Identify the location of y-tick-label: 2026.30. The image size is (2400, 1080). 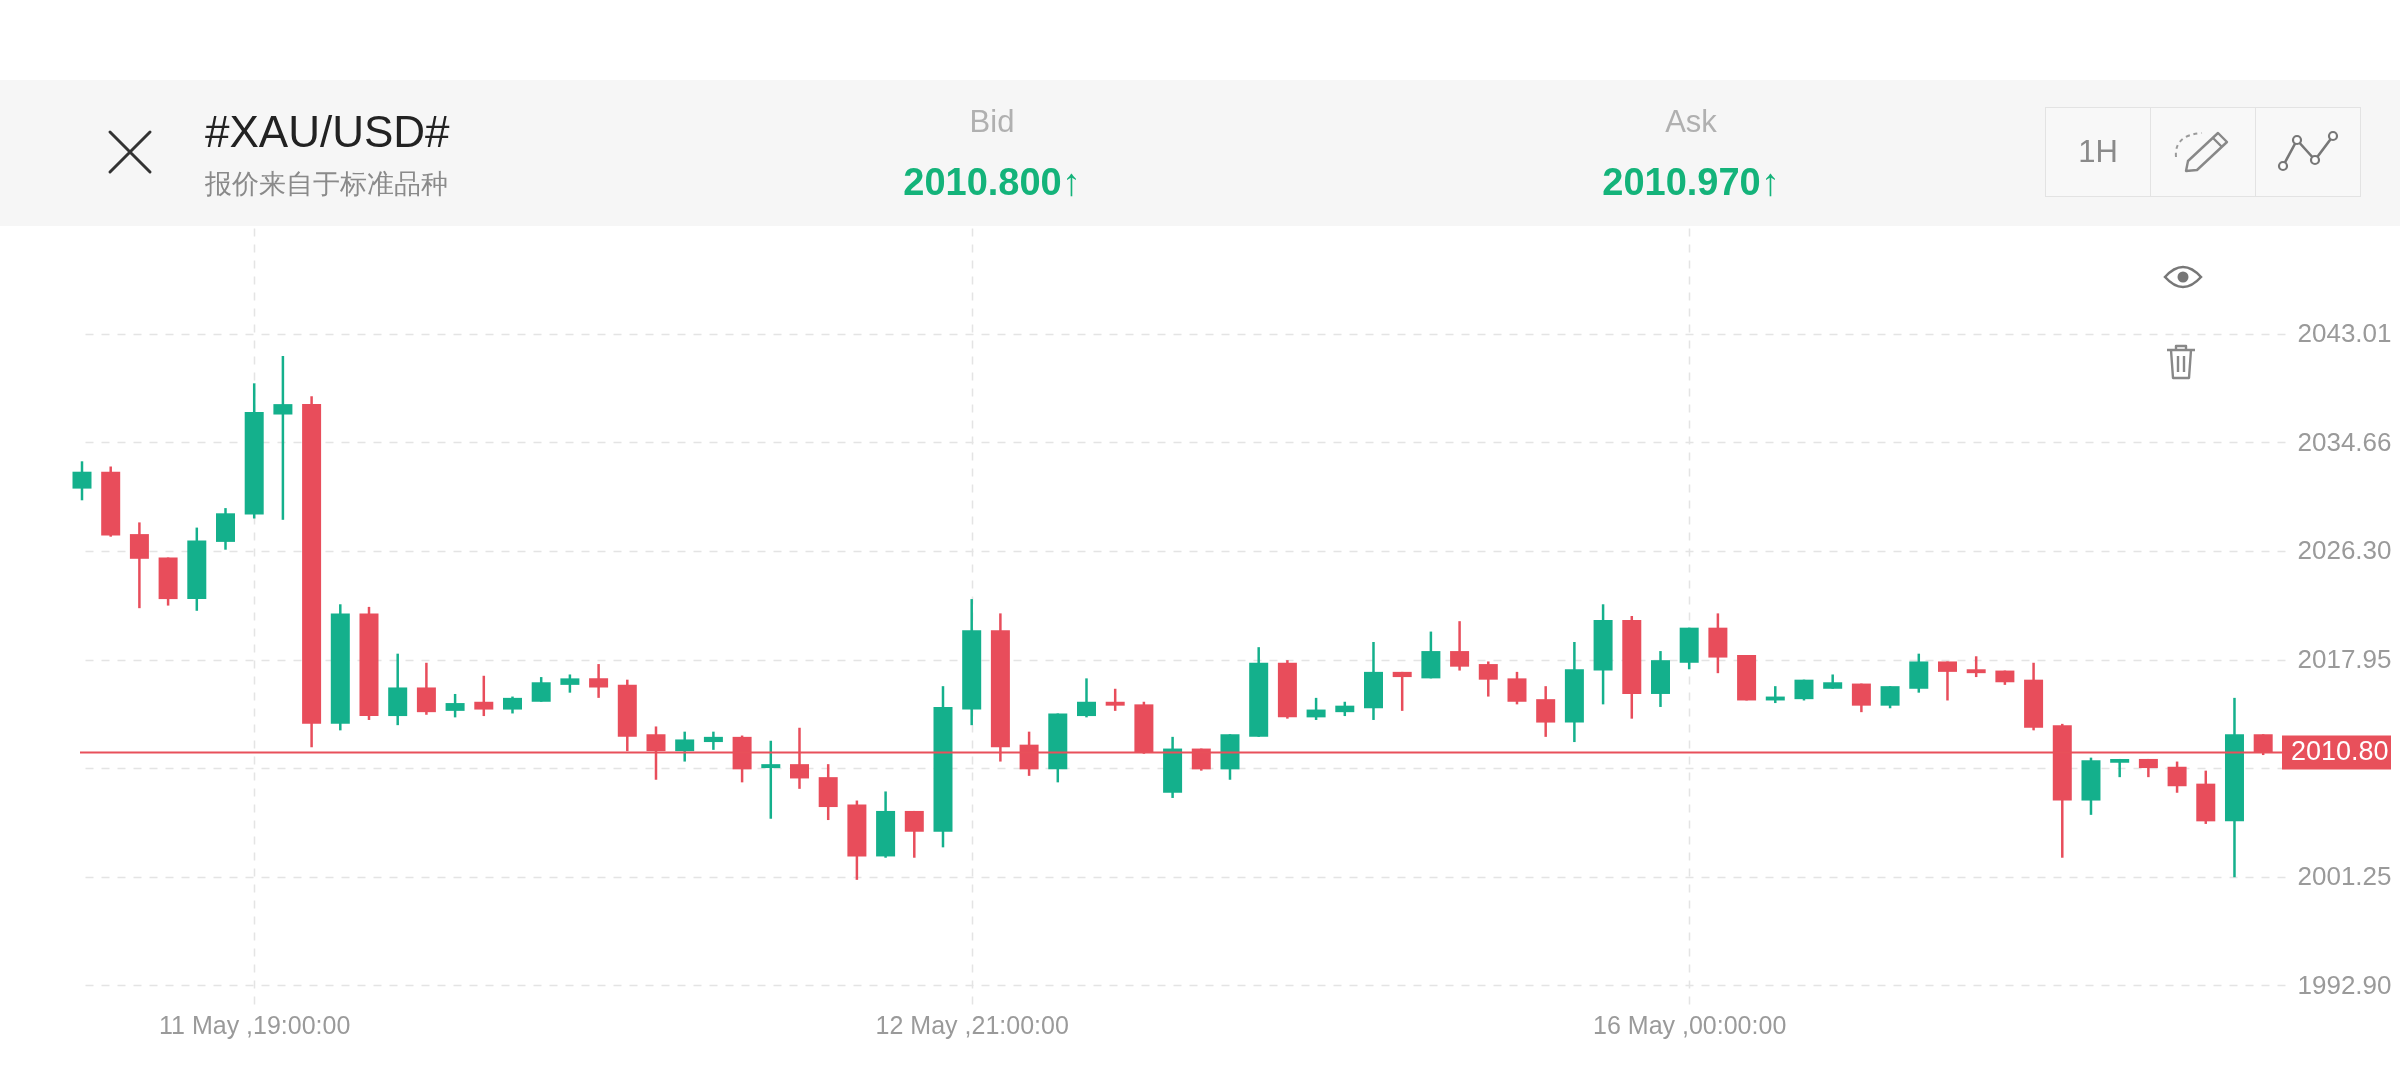
(2344, 550).